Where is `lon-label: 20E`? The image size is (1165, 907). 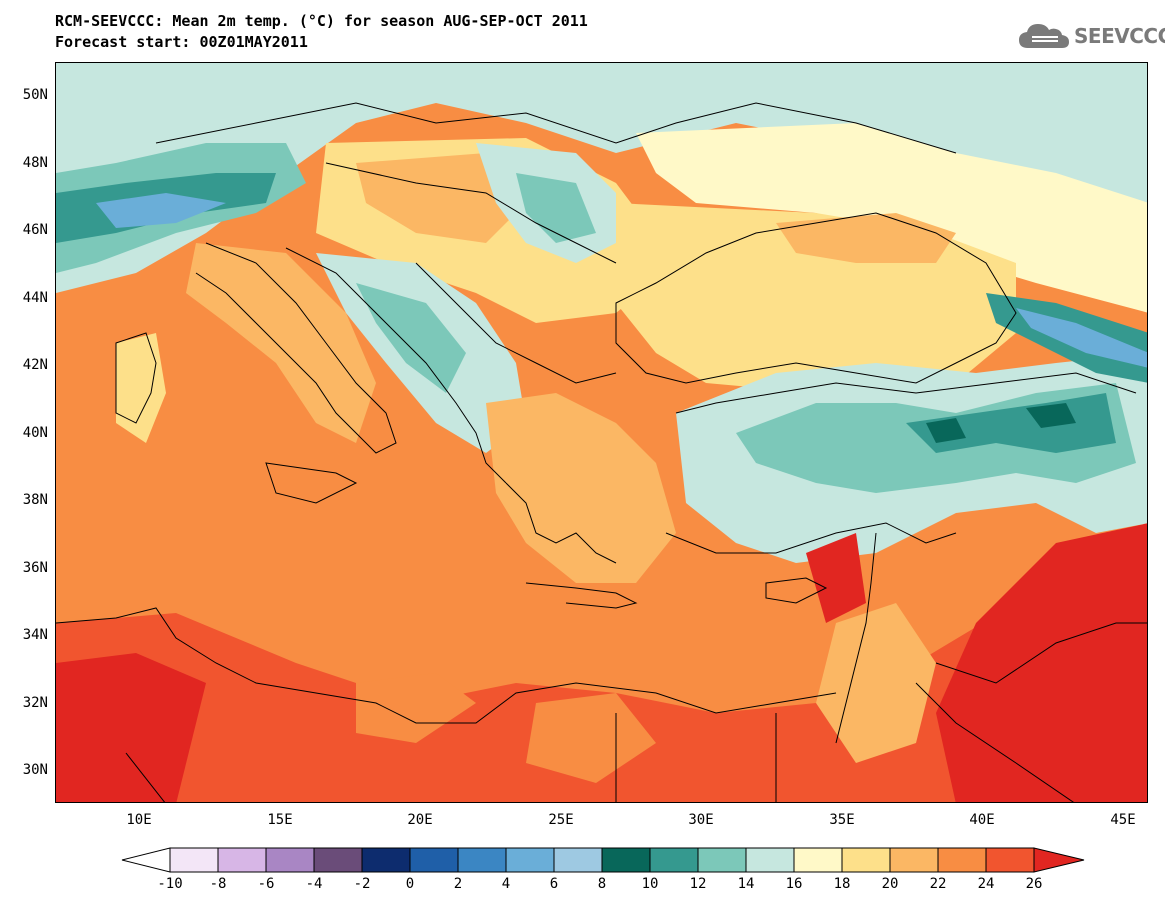
lon-label: 20E is located at coordinates (420, 820).